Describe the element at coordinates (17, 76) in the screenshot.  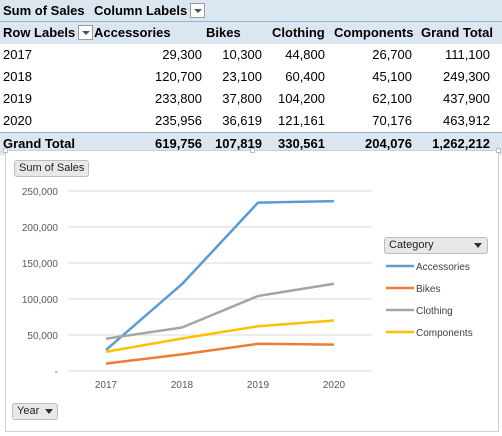
I see `row-label: 2018` at that location.